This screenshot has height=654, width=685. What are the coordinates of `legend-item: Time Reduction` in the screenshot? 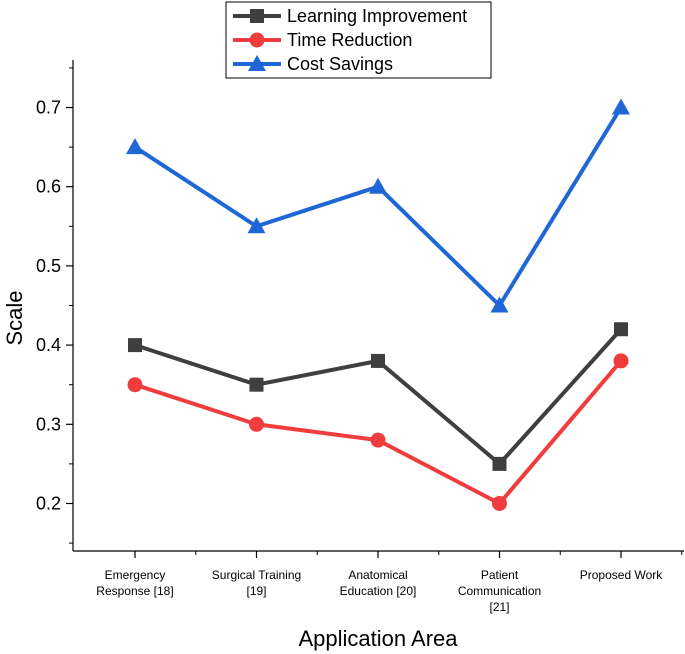 It's located at (322, 40).